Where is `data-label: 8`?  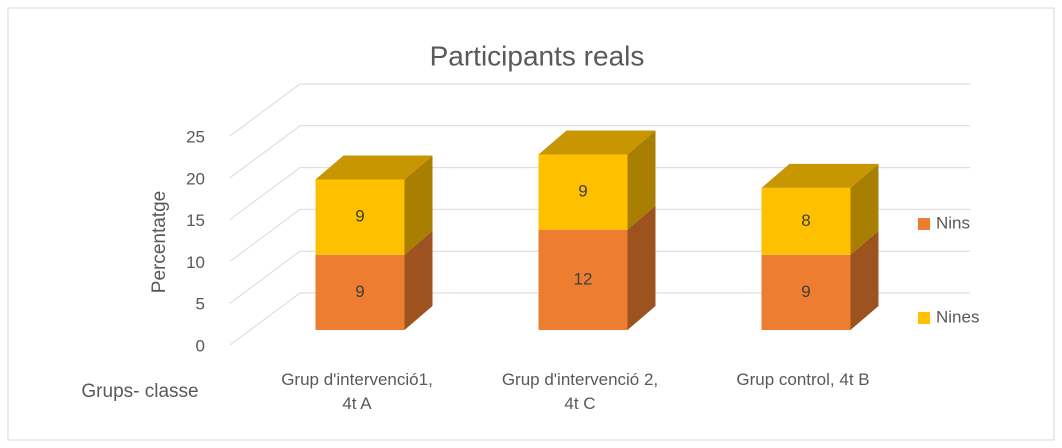 data-label: 8 is located at coordinates (805, 220).